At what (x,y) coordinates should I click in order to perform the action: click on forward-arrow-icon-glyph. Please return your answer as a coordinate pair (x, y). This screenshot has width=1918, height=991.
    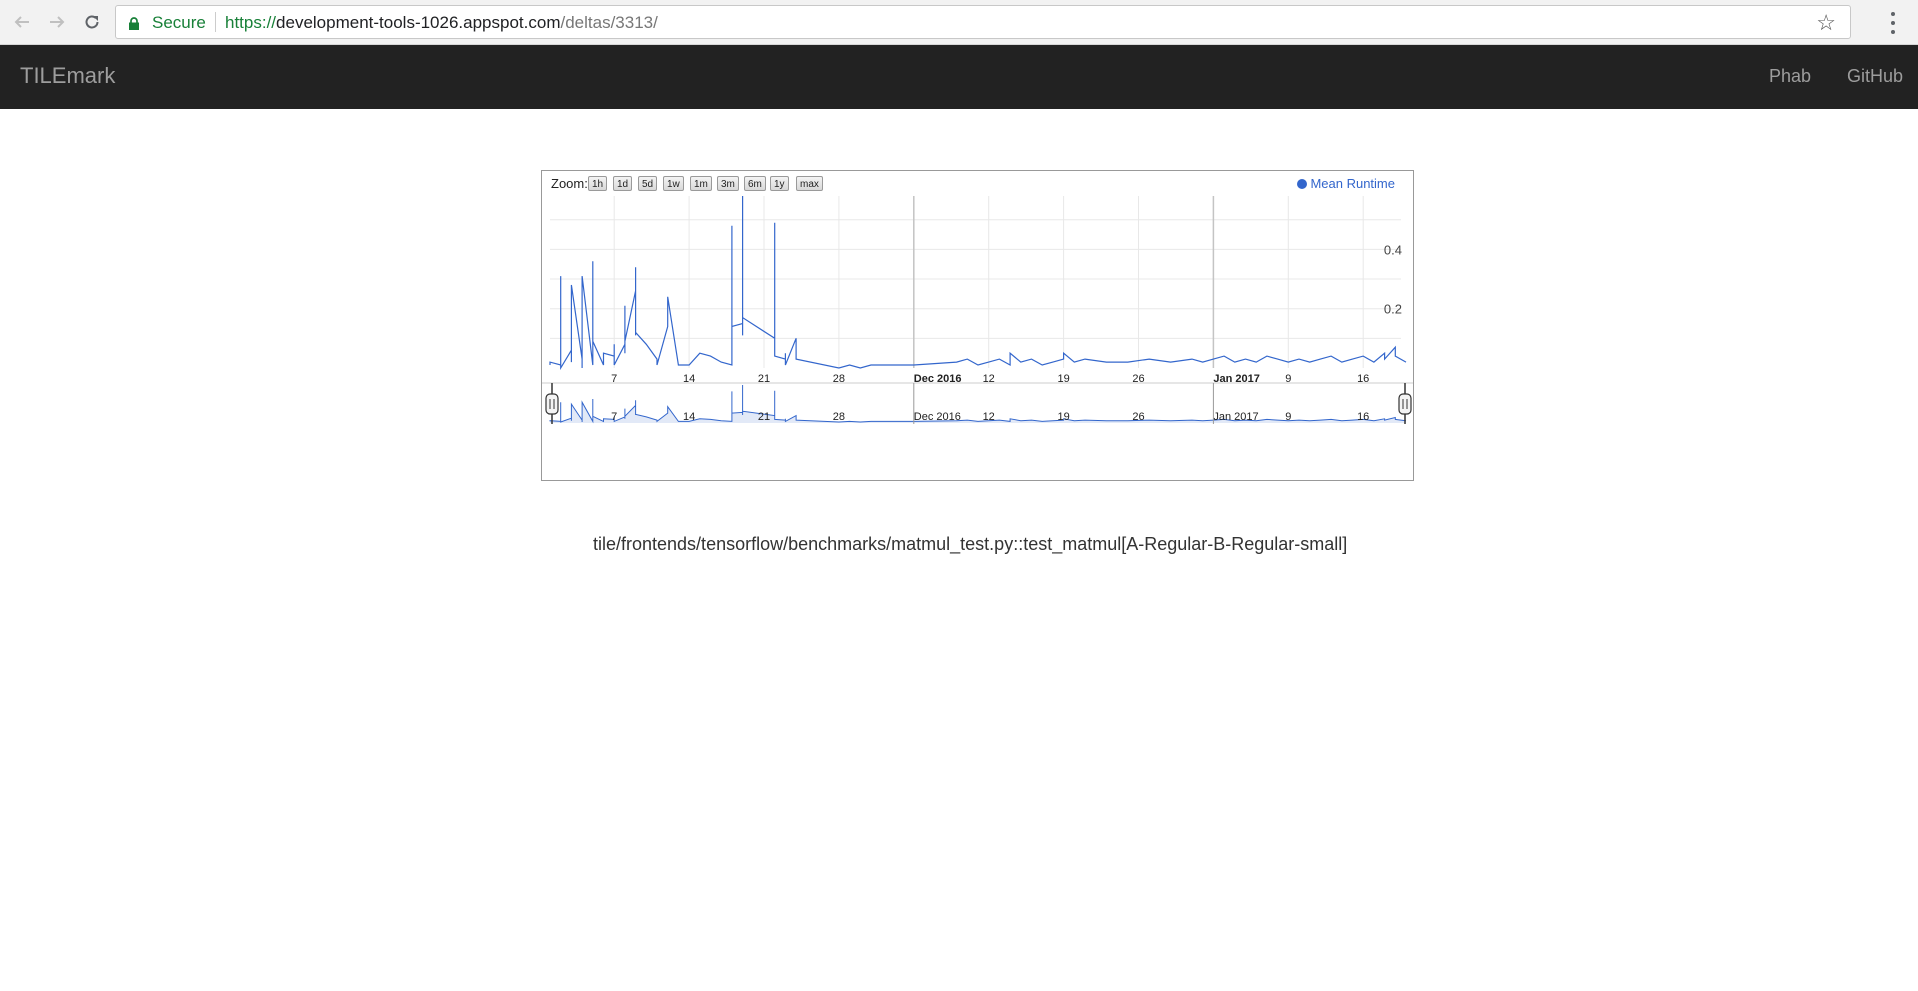
    Looking at the image, I should click on (57, 22).